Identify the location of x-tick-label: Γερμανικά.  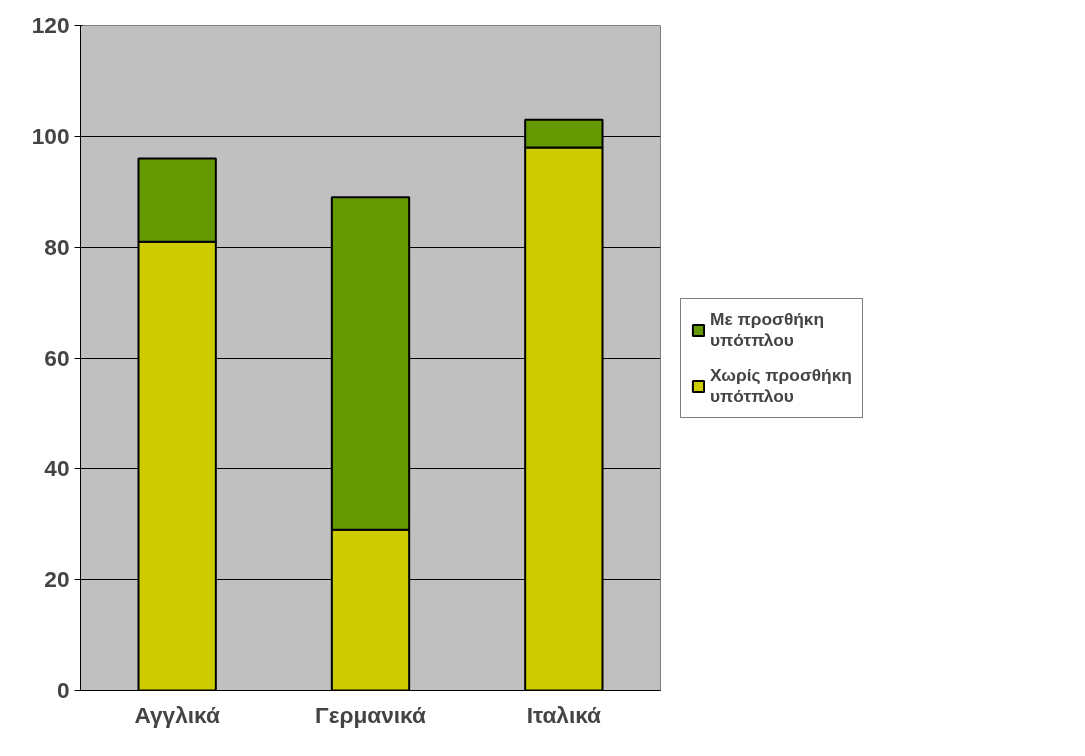
(371, 714).